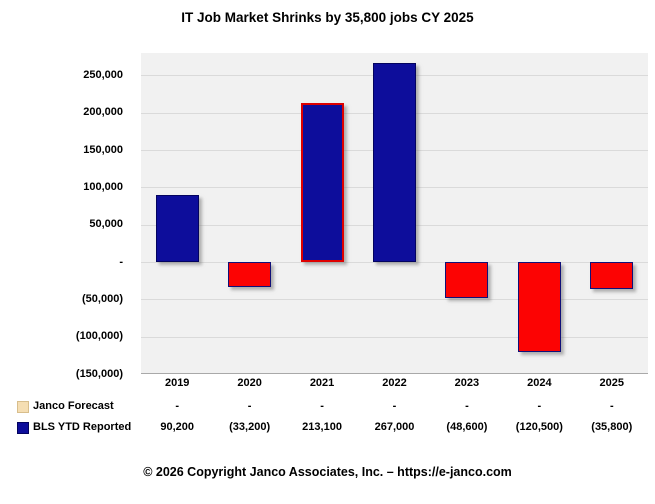 The image size is (655, 504). What do you see at coordinates (250, 427) in the screenshot?
I see `bls-reported-value: (33,200)` at bounding box center [250, 427].